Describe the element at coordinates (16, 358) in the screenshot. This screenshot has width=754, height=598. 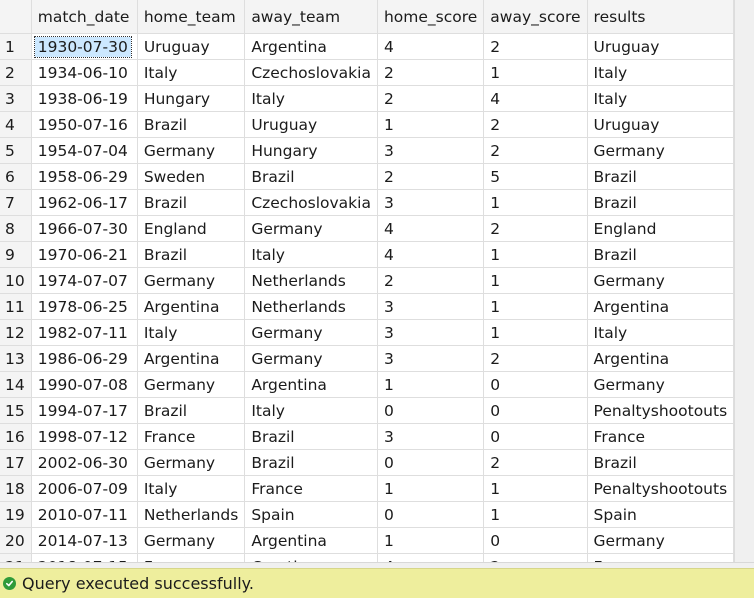
I see `row-number-cell: 13` at that location.